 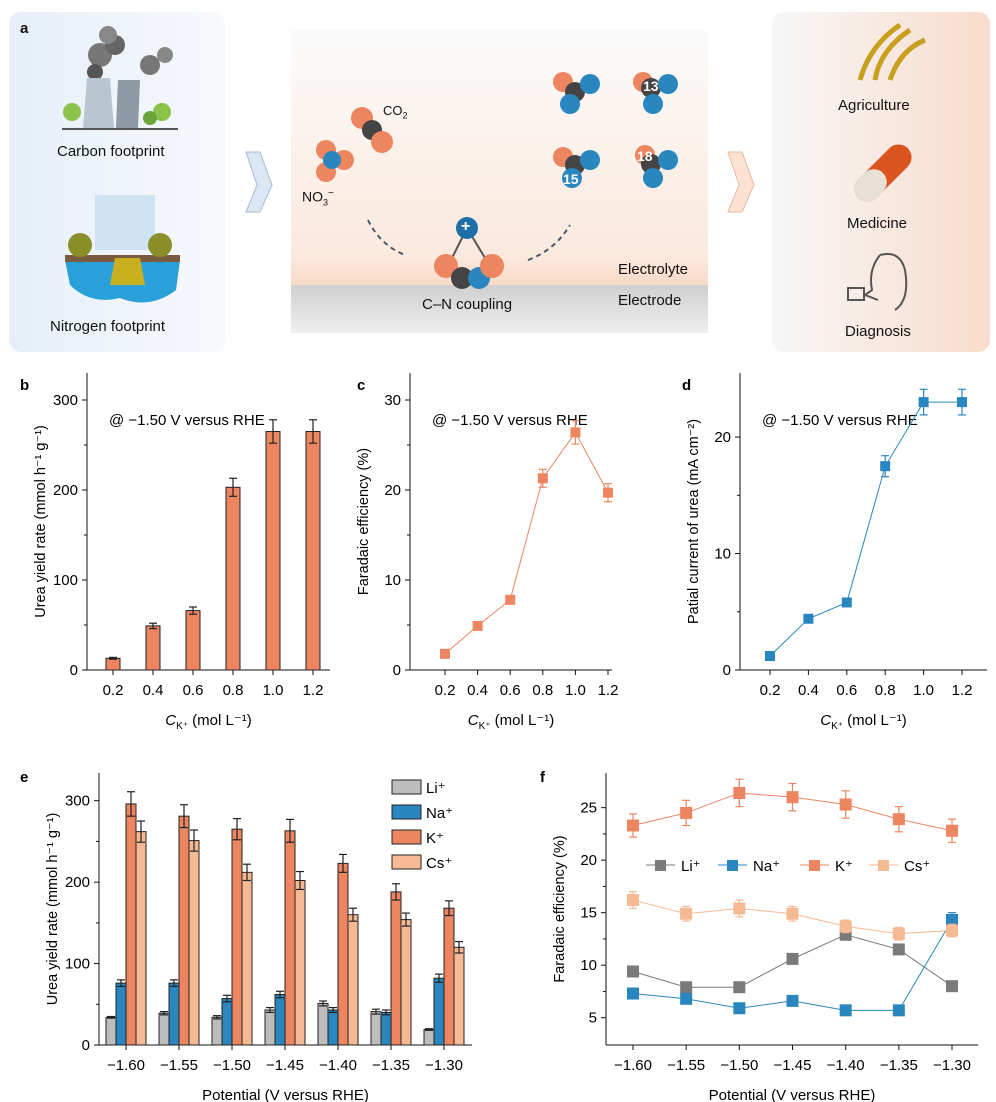 I want to click on x-axis-label: Potential (V versus RHE), so click(x=285, y=1094).